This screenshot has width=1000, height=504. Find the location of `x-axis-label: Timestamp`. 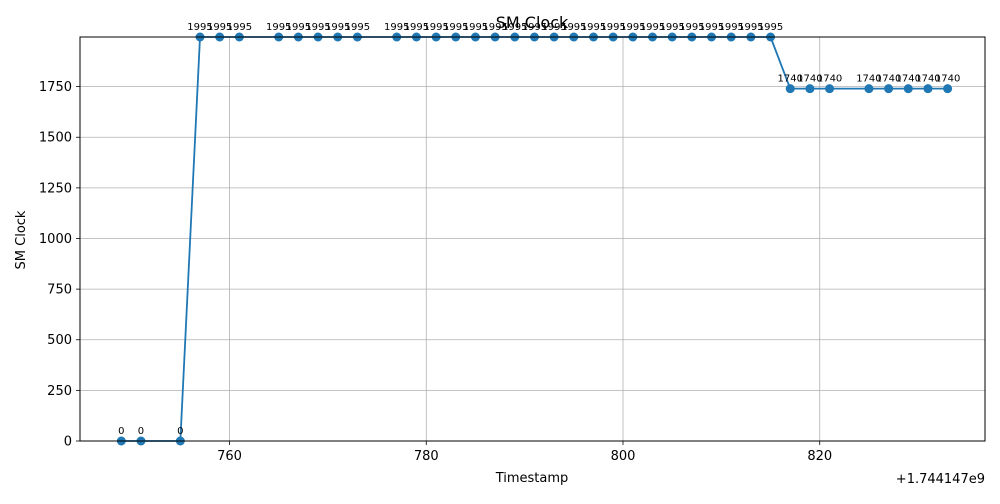

x-axis-label: Timestamp is located at coordinates (532, 478).